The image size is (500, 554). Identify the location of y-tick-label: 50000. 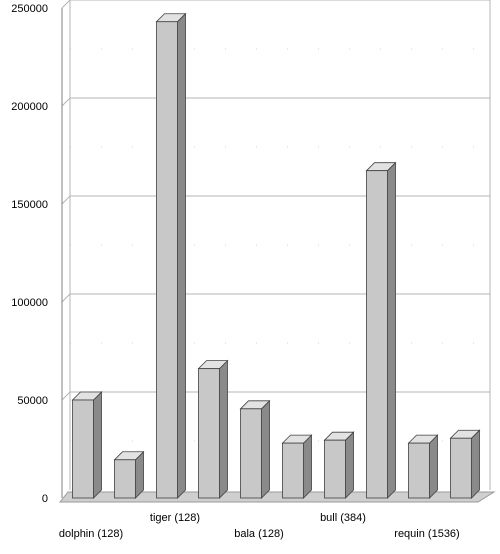
(32, 401).